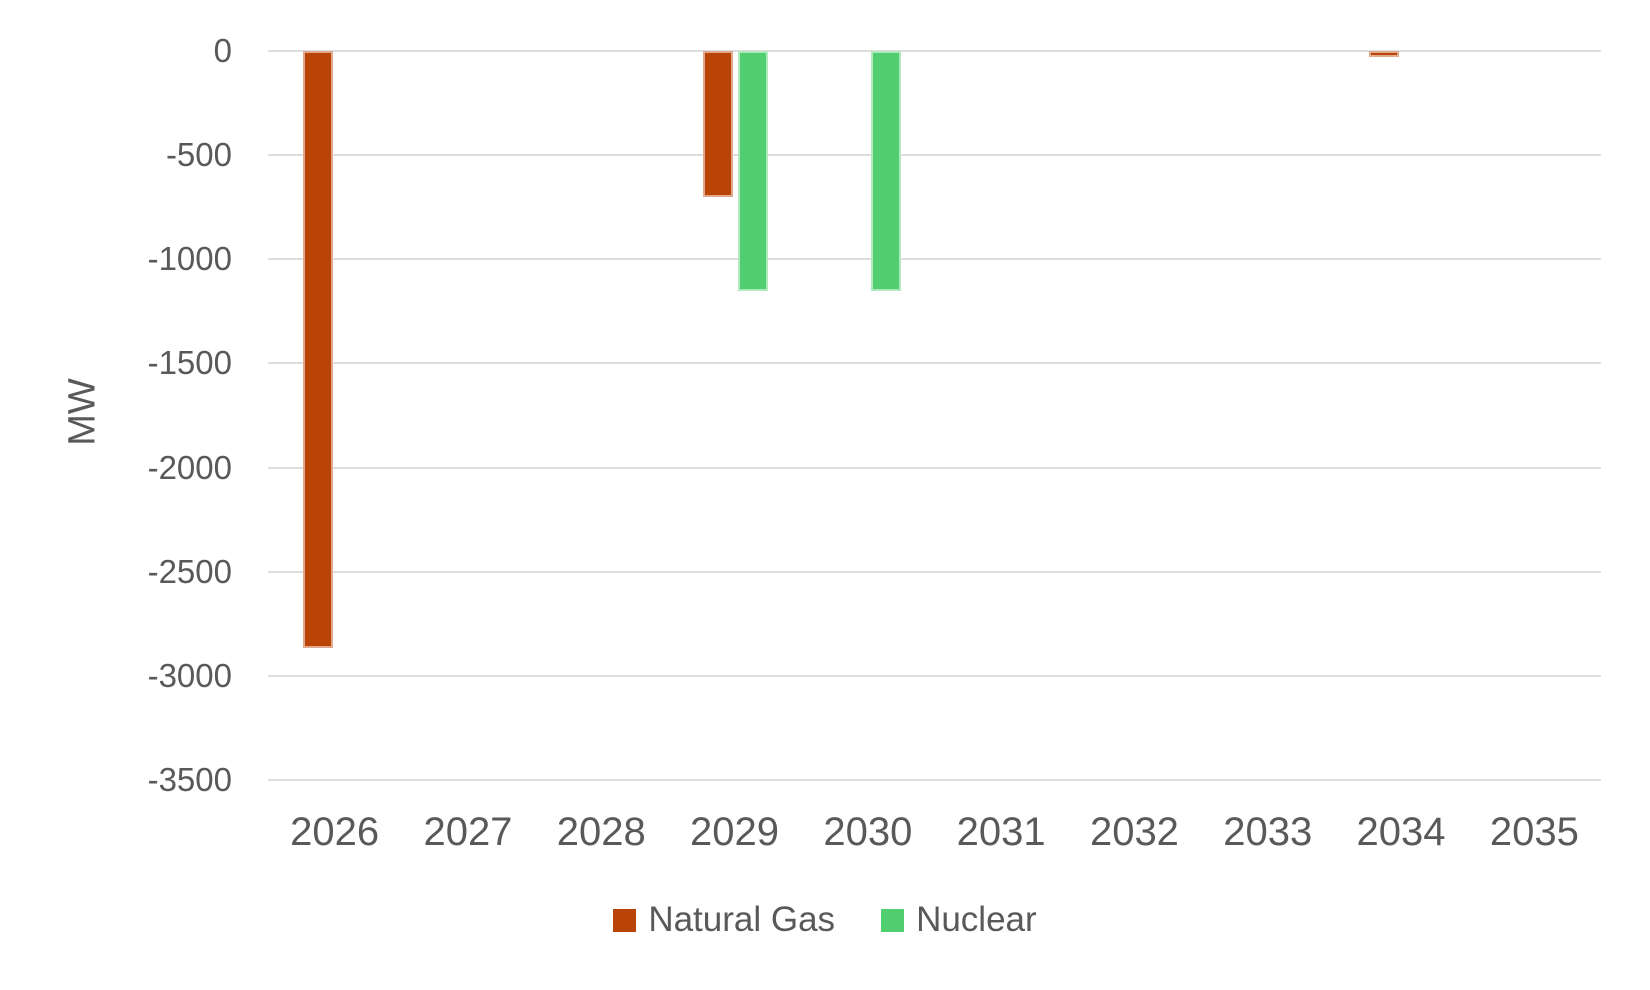 The height and width of the screenshot is (990, 1650). What do you see at coordinates (222, 50) in the screenshot?
I see `y-tick-label: 0` at bounding box center [222, 50].